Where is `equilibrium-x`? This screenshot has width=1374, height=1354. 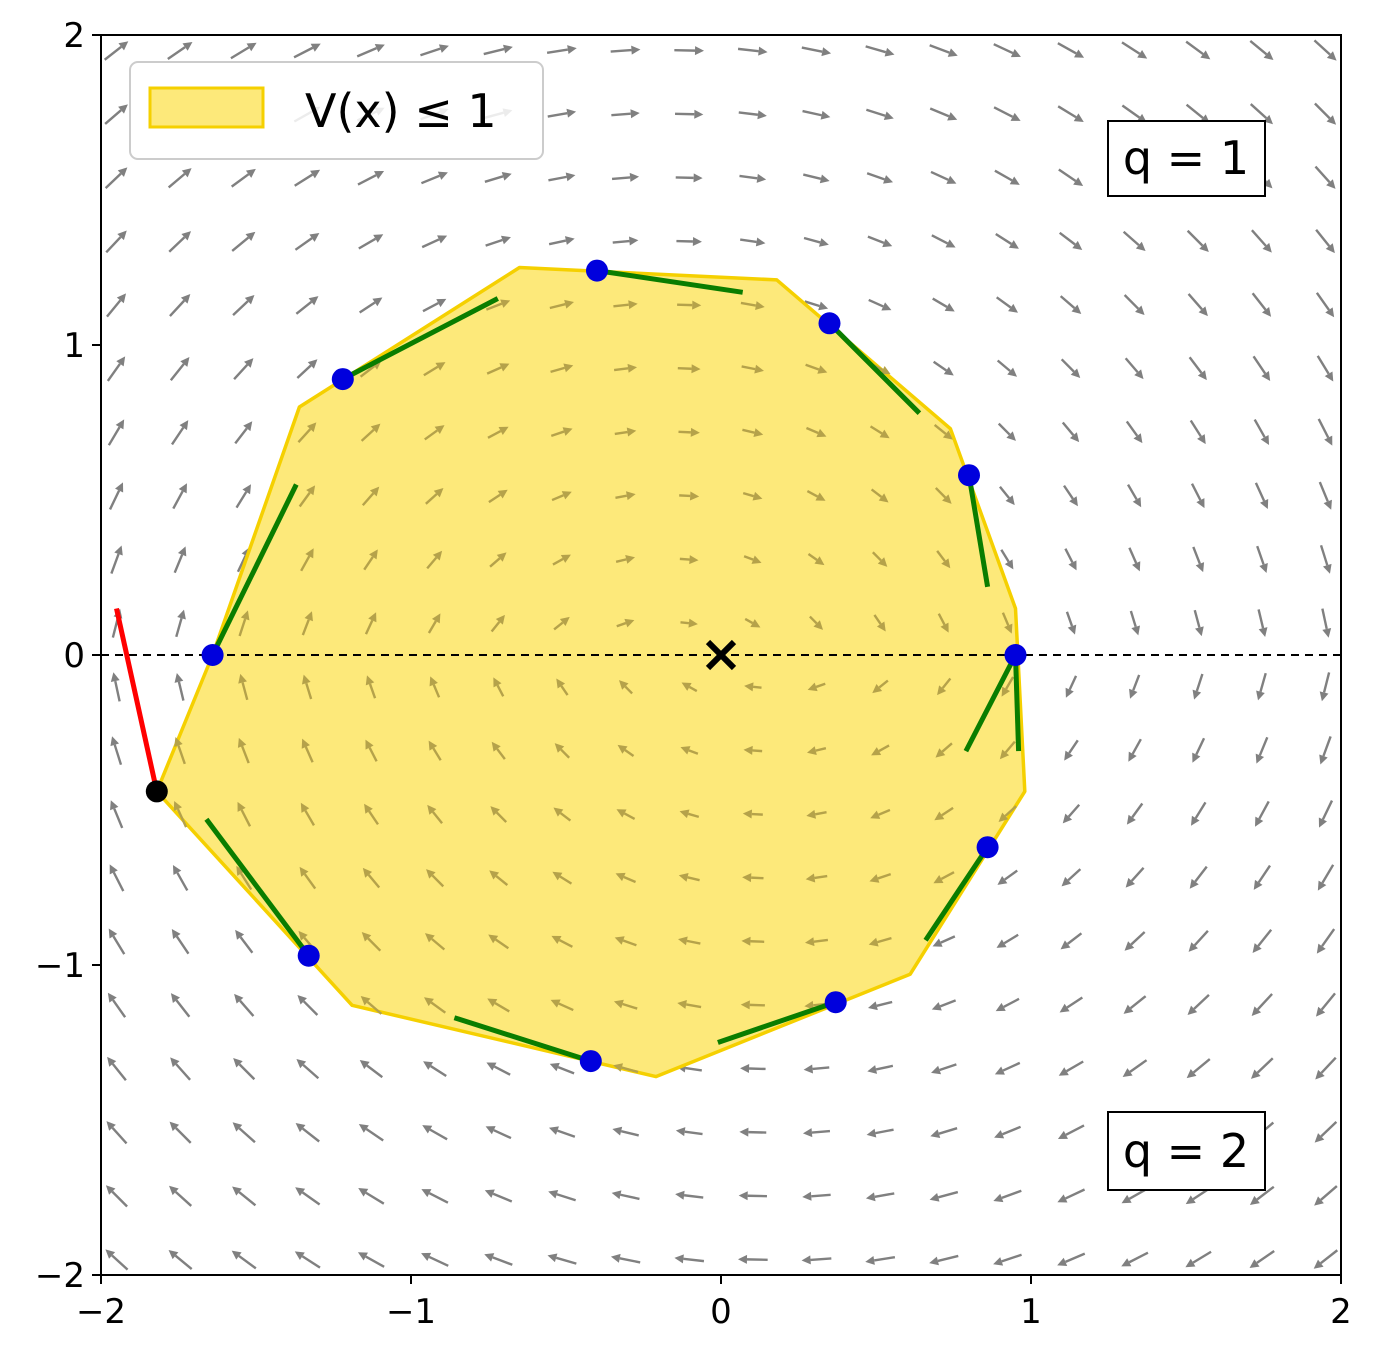 equilibrium-x is located at coordinates (721, 655).